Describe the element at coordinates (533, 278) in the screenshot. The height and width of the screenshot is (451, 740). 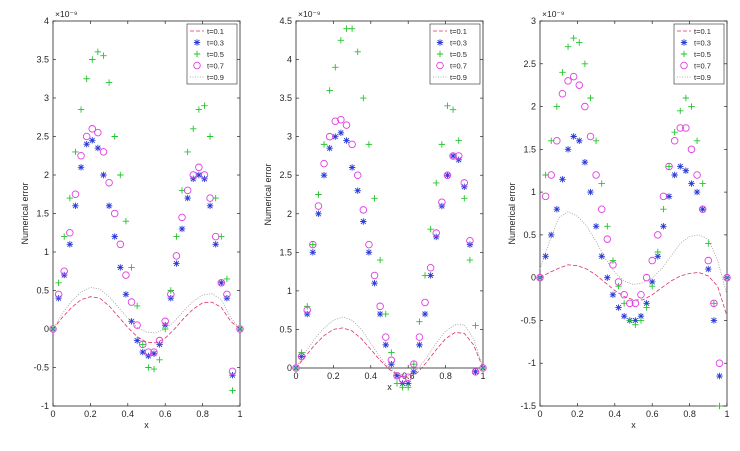
I see `y-tick-label: 0` at that location.